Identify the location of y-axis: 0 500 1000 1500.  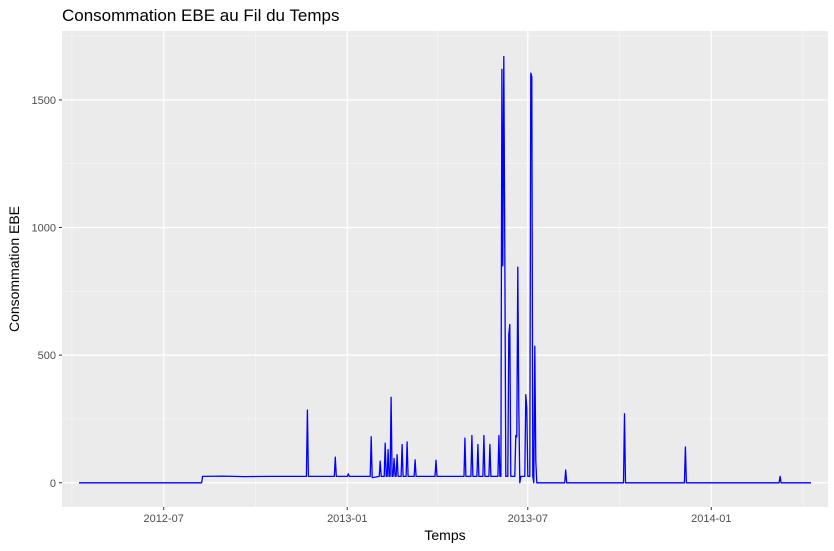
(47, 292).